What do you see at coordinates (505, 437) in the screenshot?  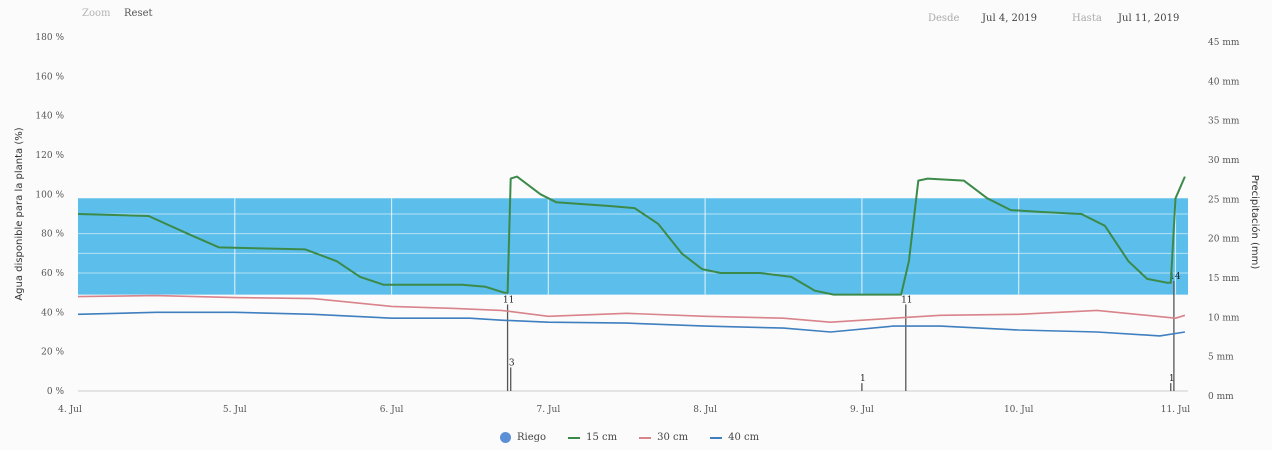 I see `legend-riego-marker` at bounding box center [505, 437].